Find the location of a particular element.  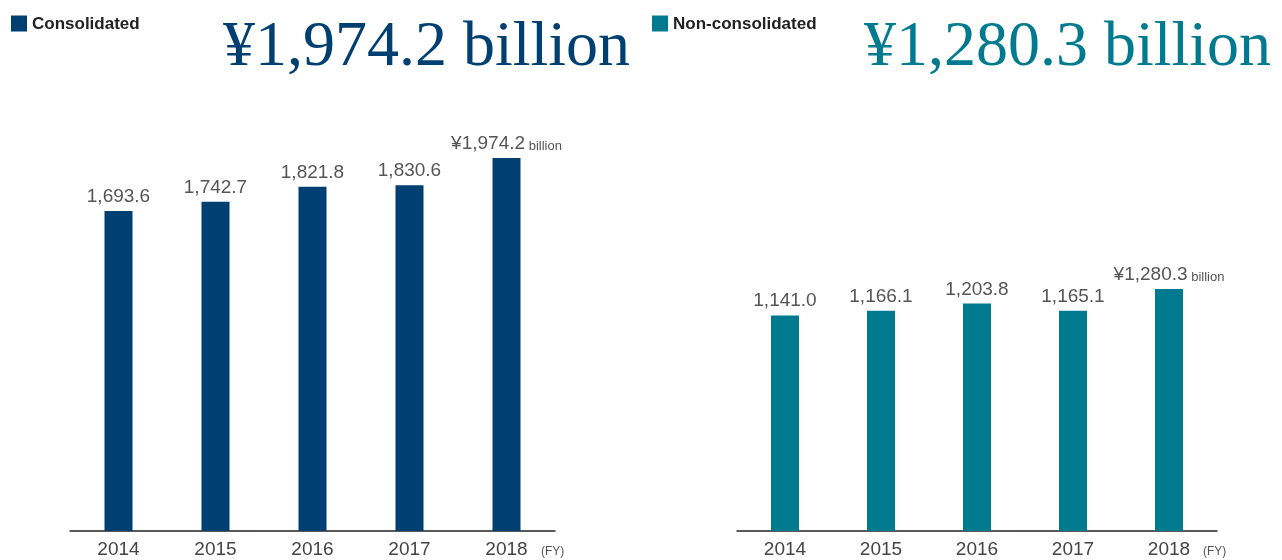

data-label: 1,141.0 is located at coordinates (785, 300).